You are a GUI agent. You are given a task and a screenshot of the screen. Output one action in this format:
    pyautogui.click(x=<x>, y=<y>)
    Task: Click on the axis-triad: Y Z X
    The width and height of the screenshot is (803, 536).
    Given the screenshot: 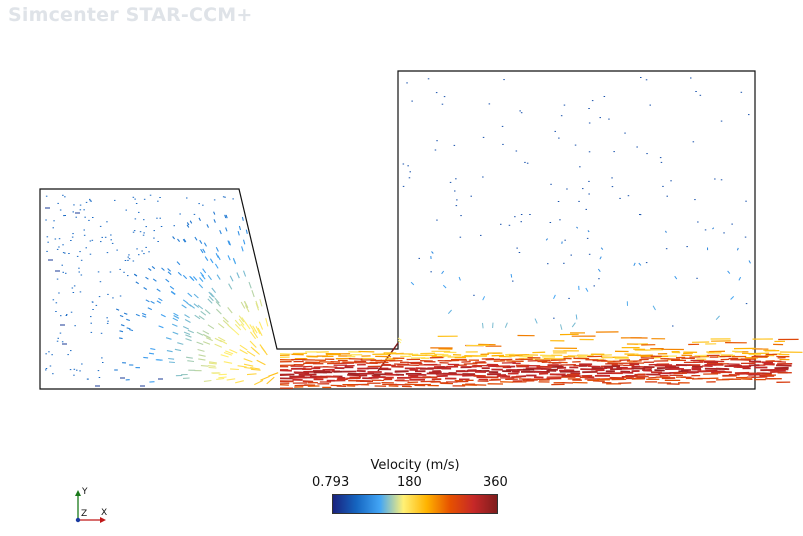 What is the action you would take?
    pyautogui.click(x=91, y=505)
    